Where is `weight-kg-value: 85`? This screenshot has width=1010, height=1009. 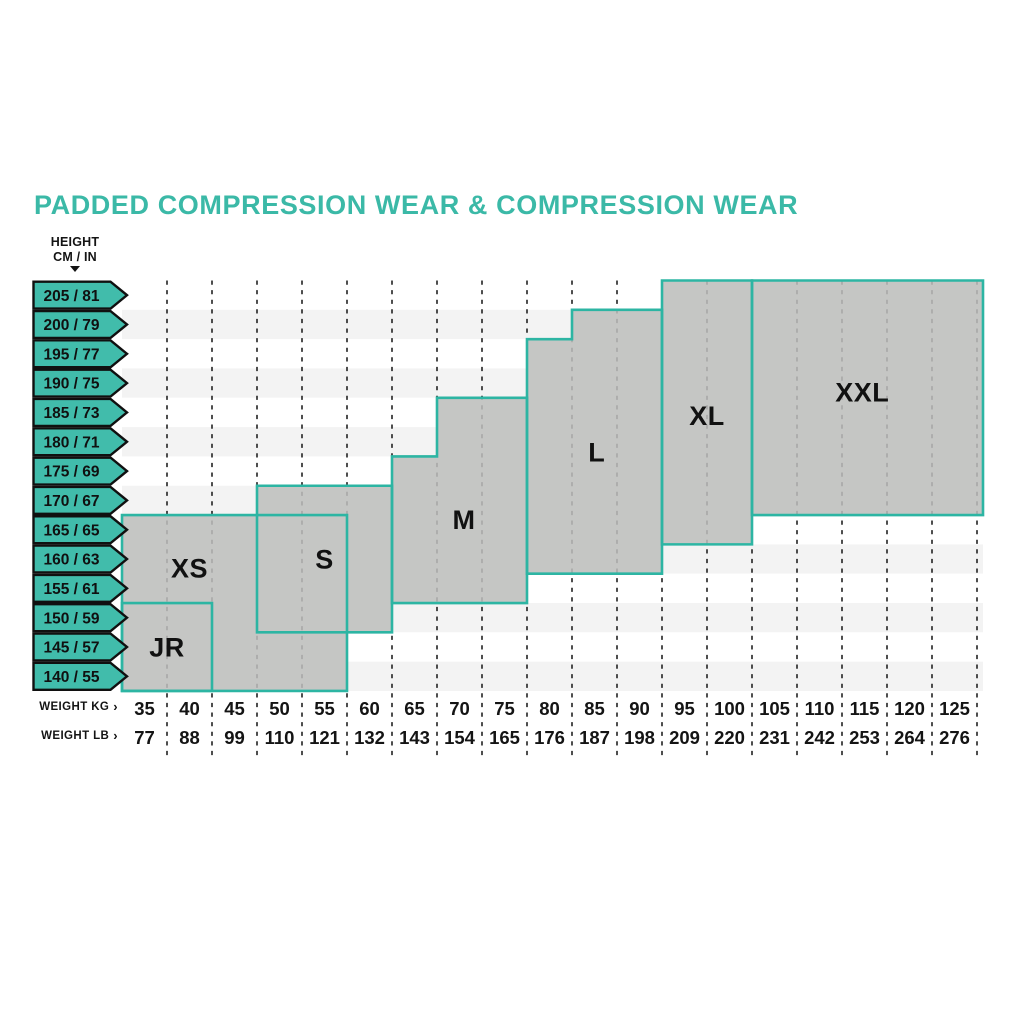 weight-kg-value: 85 is located at coordinates (594, 708).